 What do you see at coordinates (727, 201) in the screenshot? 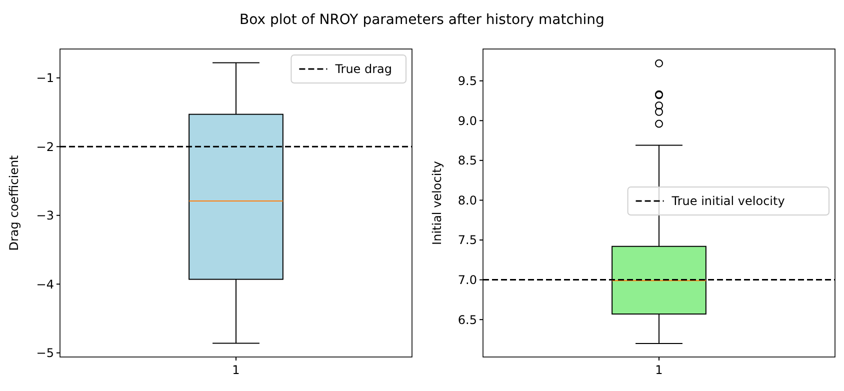
I see `legend-label: True initial velocity` at bounding box center [727, 201].